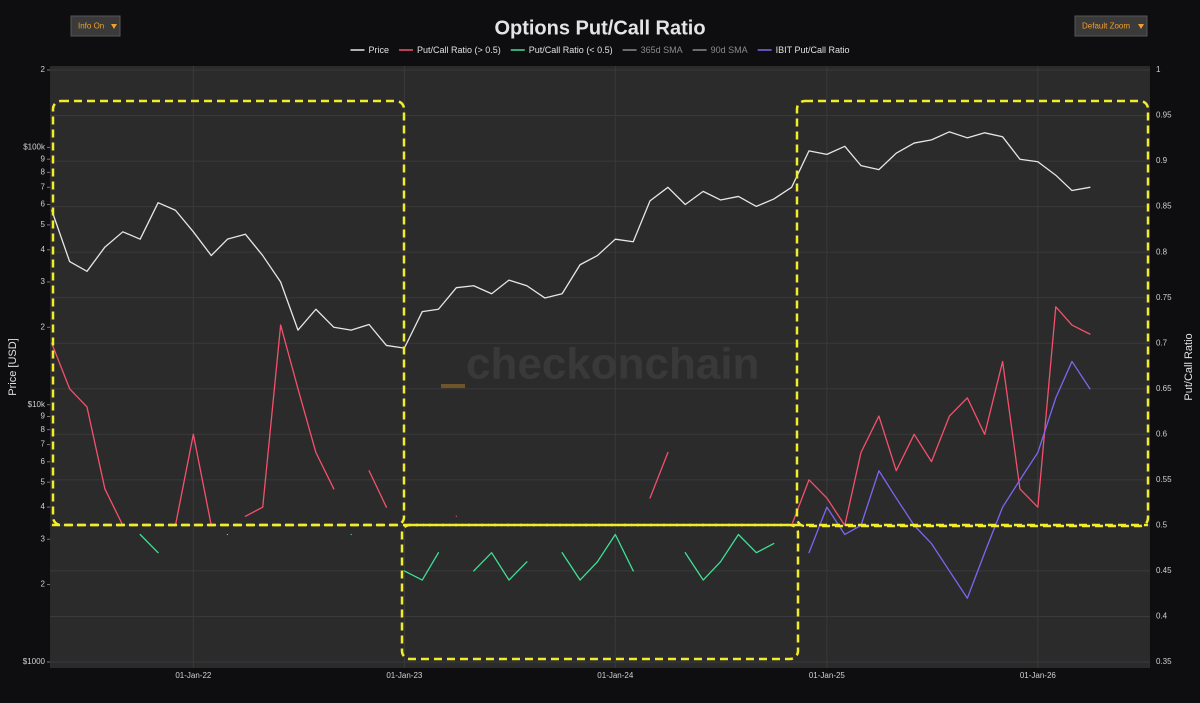  Describe the element at coordinates (378, 50) in the screenshot. I see `legend-label: Price` at that location.